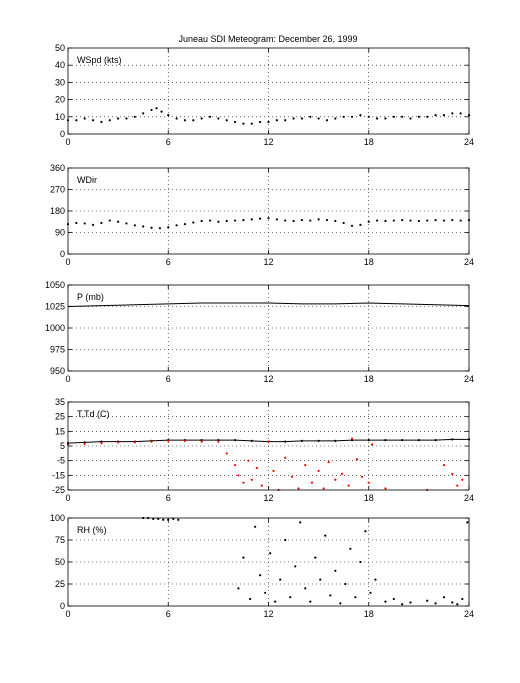 This screenshot has width=520, height=683. What do you see at coordinates (58, 490) in the screenshot?
I see `y-tick-label: -25` at bounding box center [58, 490].